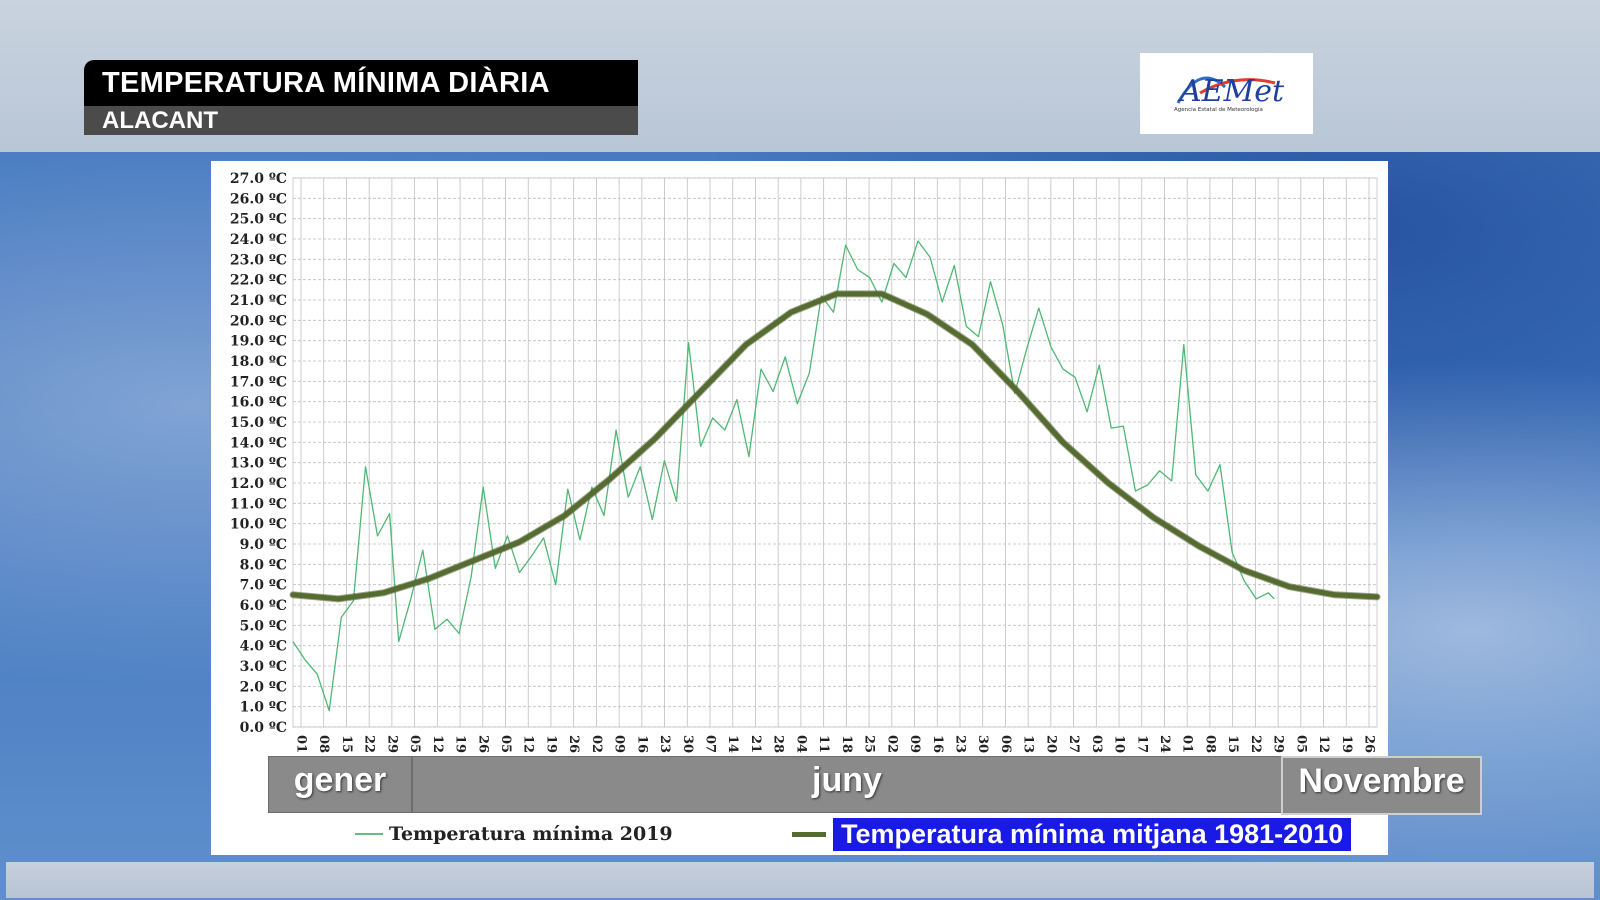  What do you see at coordinates (361, 83) in the screenshot?
I see `page-title: TEMPERATURA MÍNIMA DIÀRIA` at bounding box center [361, 83].